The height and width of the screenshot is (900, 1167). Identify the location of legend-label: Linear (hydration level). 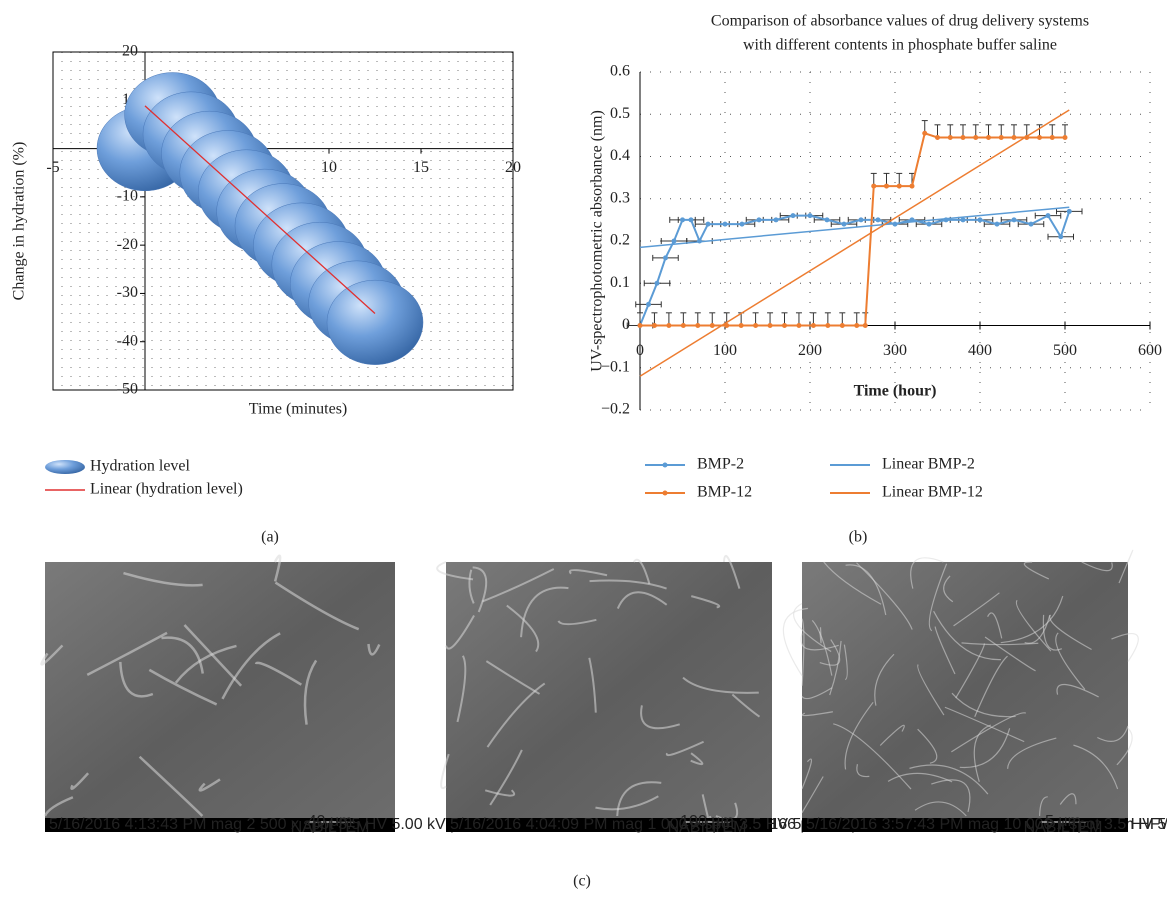
(166, 489).